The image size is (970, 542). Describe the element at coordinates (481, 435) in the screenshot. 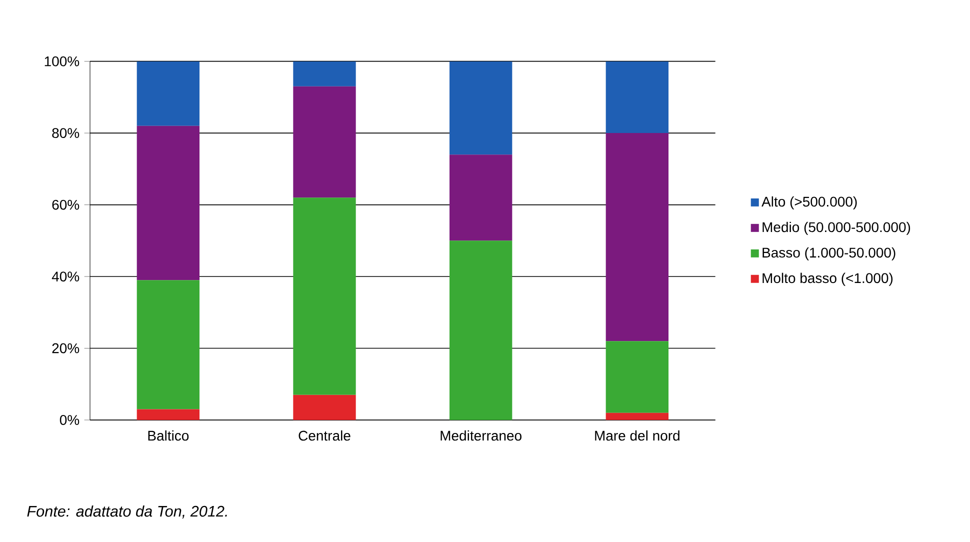

I see `x-tick-label: Mediterraneo` at that location.